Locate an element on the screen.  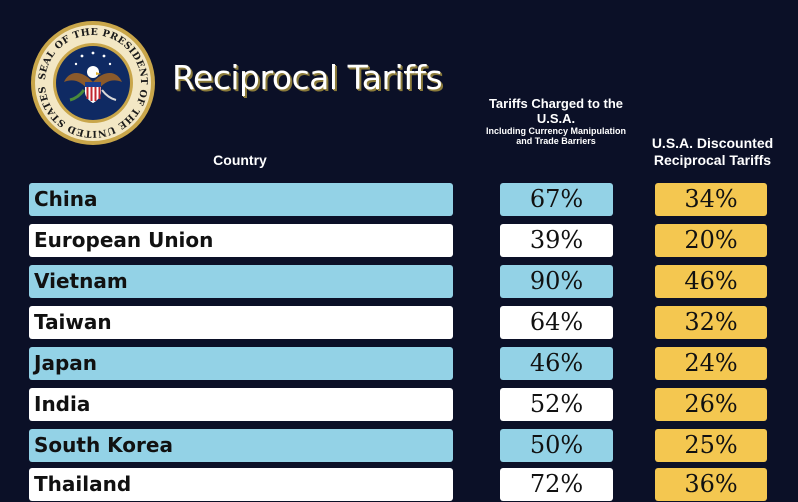
table-row: Taiwan 64% 32% is located at coordinates (399, 323).